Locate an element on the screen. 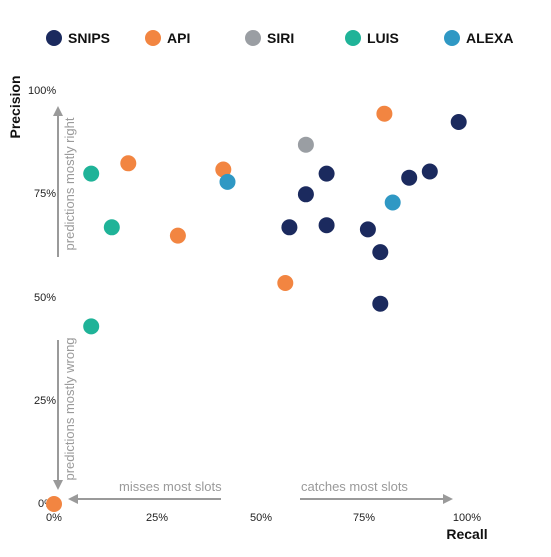 The width and height of the screenshot is (551, 557). data-point-siri is located at coordinates (305, 144).